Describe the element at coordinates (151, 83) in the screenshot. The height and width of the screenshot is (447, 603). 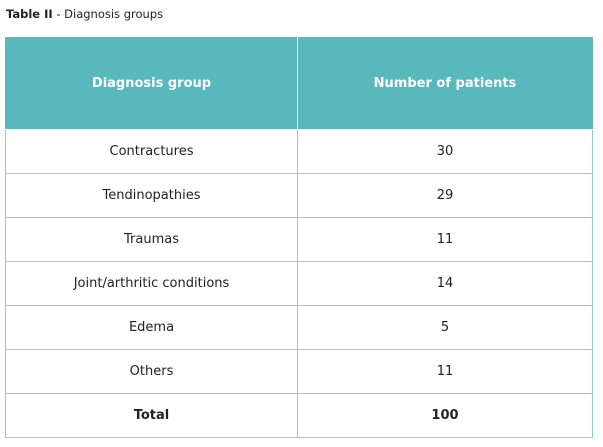
I see `column-header-diagnosis-group: Diagnosis group` at that location.